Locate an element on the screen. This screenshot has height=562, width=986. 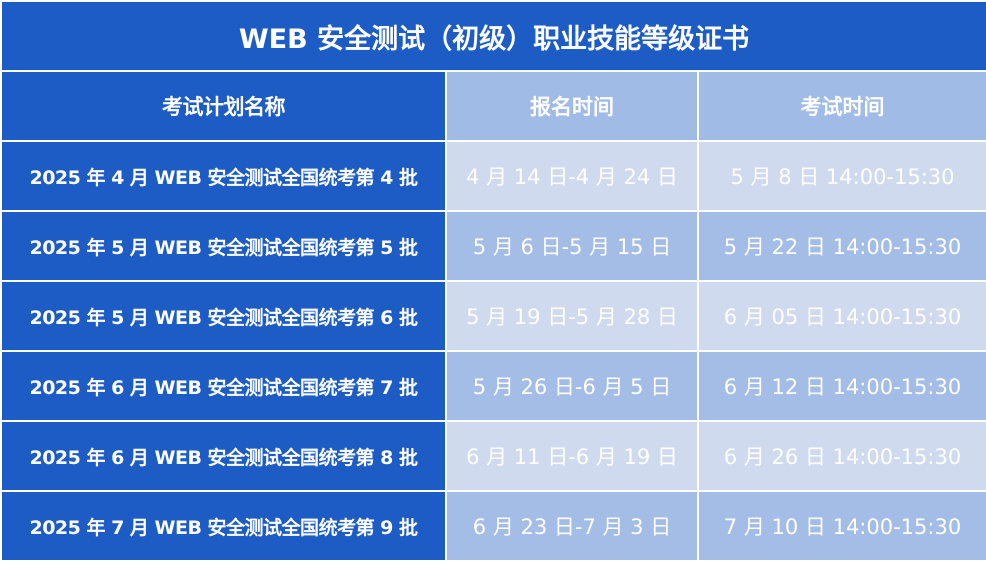
table-title: WEB 安全测试（初级）职业技能等级证书 is located at coordinates (493, 36).